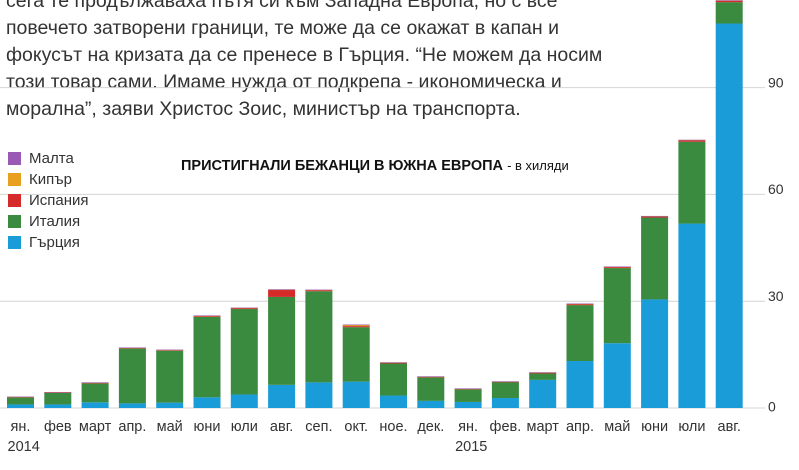 This screenshot has width=799, height=470. Describe the element at coordinates (691, 427) in the screenshot. I see `x-tick-label: юли` at that location.